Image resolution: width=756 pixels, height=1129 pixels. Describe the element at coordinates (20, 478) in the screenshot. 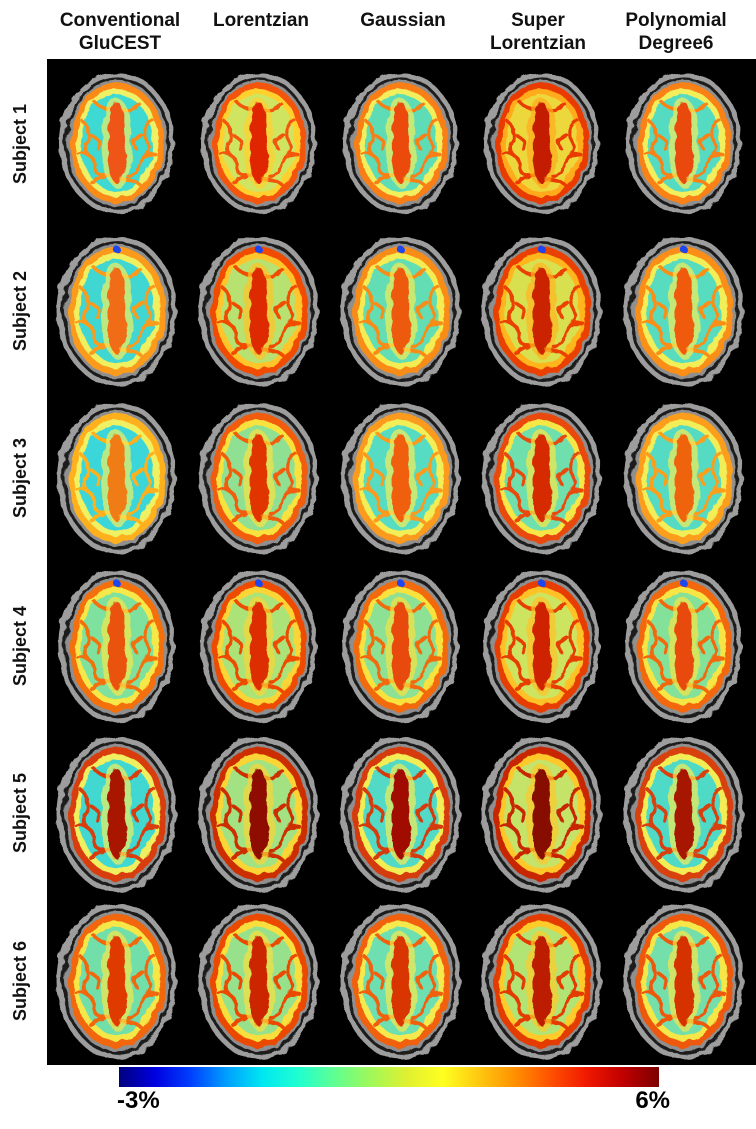

I see `row-label-subject-3: Subject 3` at that location.